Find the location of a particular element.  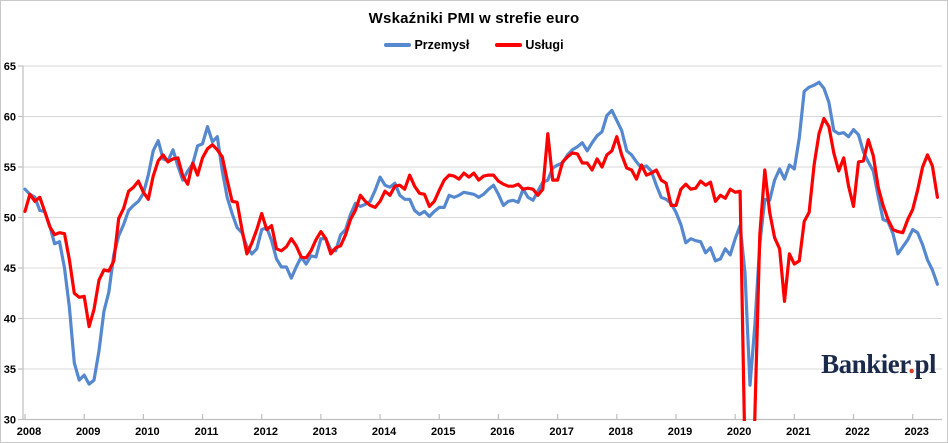

x-tick-label: 2011 is located at coordinates (207, 432).